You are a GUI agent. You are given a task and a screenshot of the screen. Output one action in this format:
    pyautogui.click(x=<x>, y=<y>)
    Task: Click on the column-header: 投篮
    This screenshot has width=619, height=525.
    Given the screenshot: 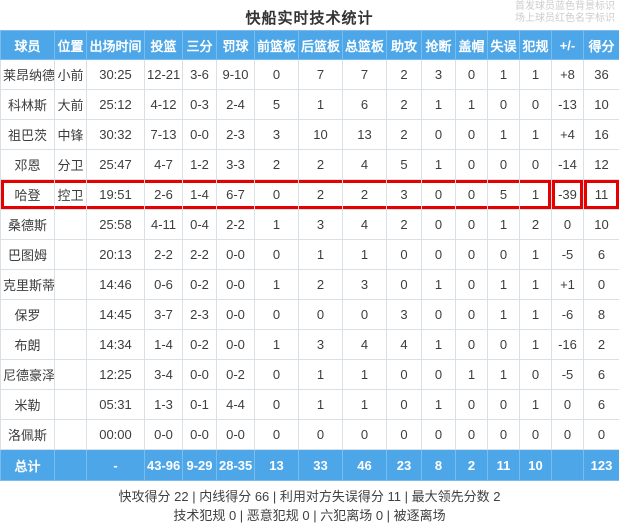 What is the action you would take?
    pyautogui.click(x=163, y=45)
    